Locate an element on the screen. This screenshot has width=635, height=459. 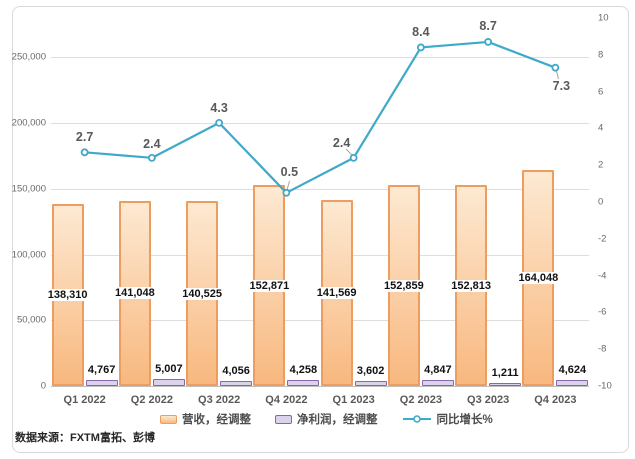
x-axis-line is located at coordinates (320, 386).